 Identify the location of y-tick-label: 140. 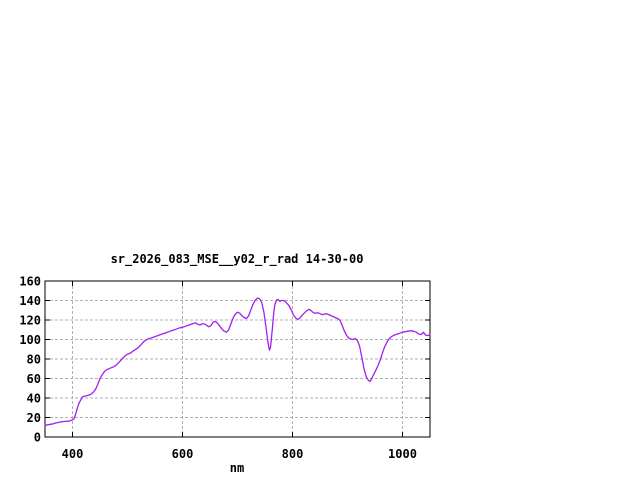
(30, 301).